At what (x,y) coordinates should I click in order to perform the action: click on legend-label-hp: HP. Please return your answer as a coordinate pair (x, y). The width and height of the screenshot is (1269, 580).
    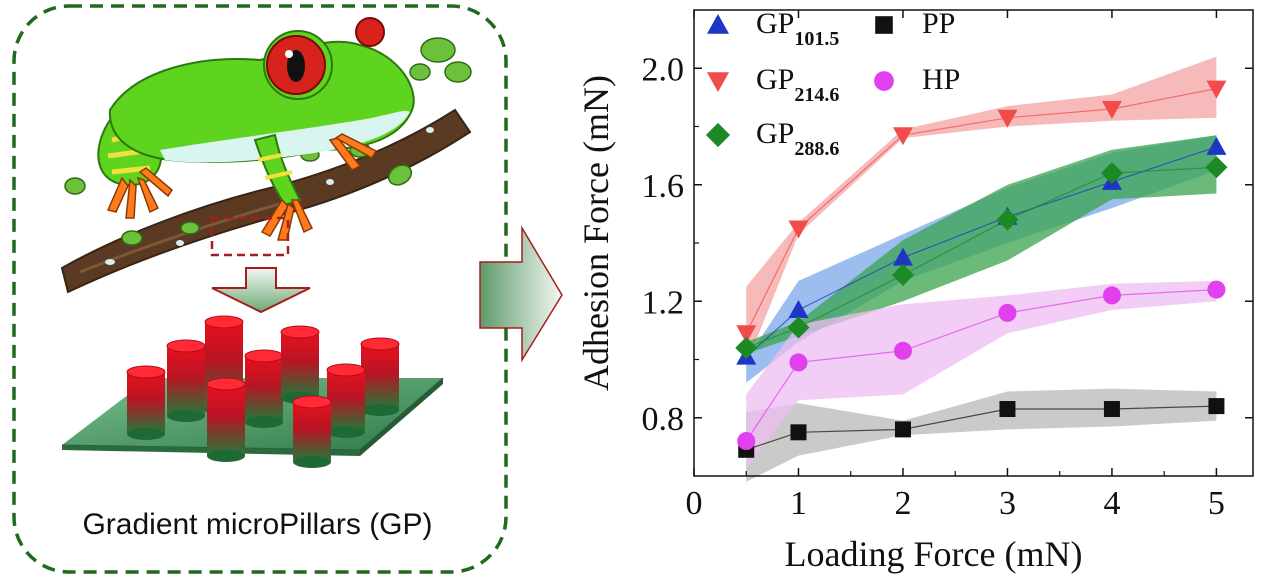
    Looking at the image, I should click on (941, 79).